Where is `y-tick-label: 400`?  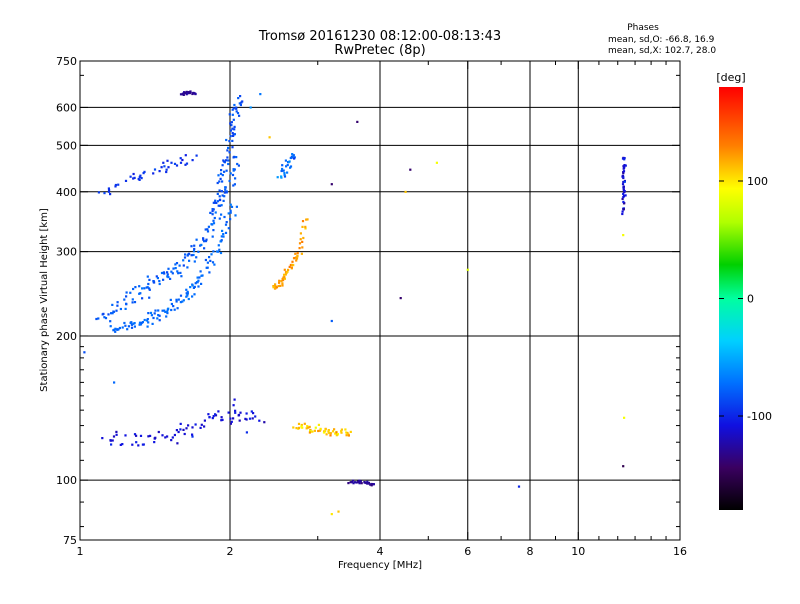 y-tick-label: 400 is located at coordinates (66, 192).